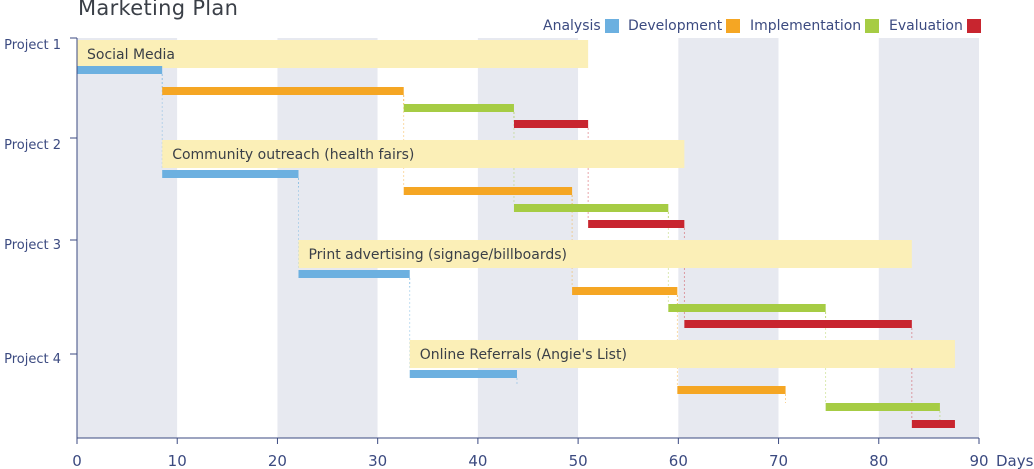 This screenshot has height=469, width=1034. Describe the element at coordinates (678, 460) in the screenshot. I see `x-tick-label: 60` at that location.